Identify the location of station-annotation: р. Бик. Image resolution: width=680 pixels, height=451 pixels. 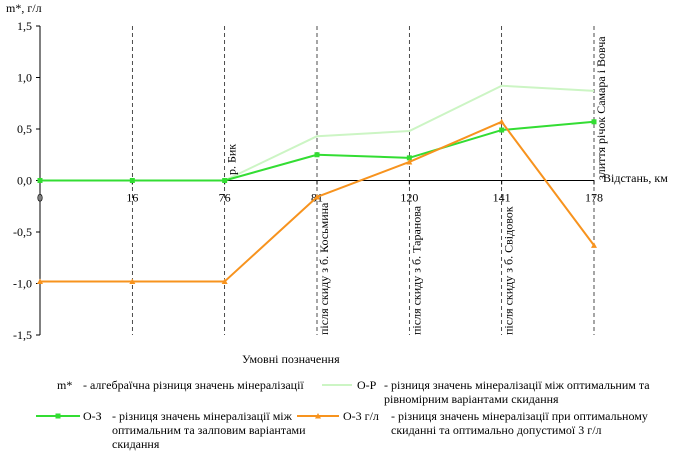
(232, 159).